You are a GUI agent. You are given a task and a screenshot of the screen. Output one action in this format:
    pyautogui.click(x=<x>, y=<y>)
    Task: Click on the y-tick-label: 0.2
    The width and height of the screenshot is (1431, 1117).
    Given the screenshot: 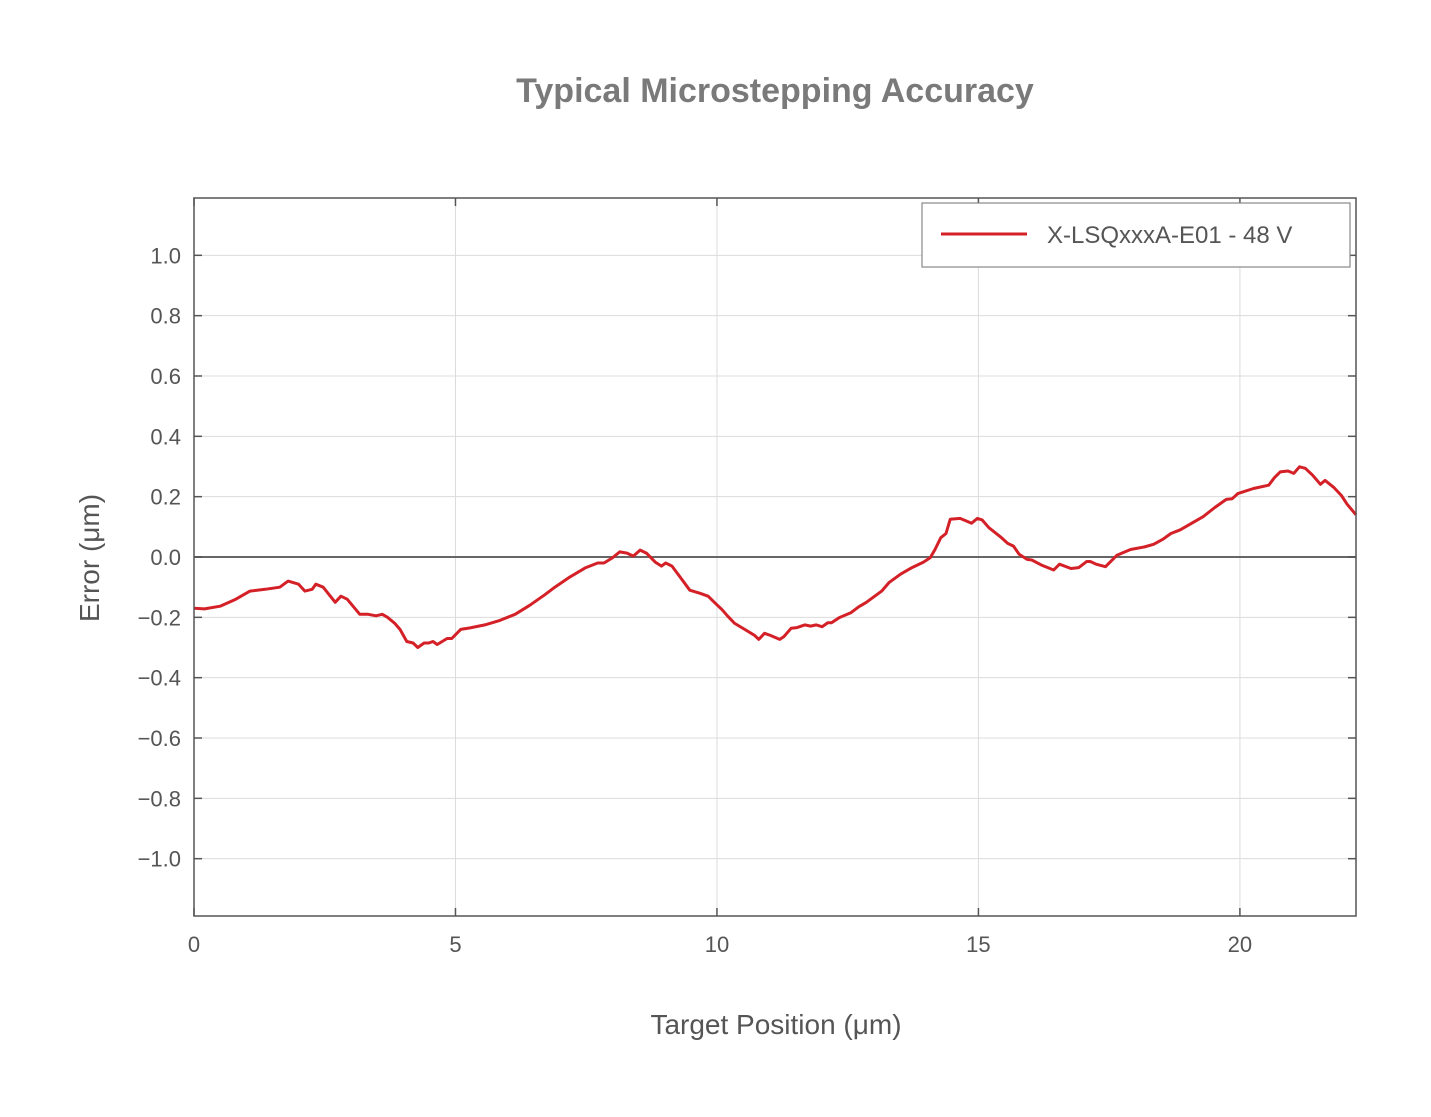 What is the action you would take?
    pyautogui.click(x=165, y=497)
    